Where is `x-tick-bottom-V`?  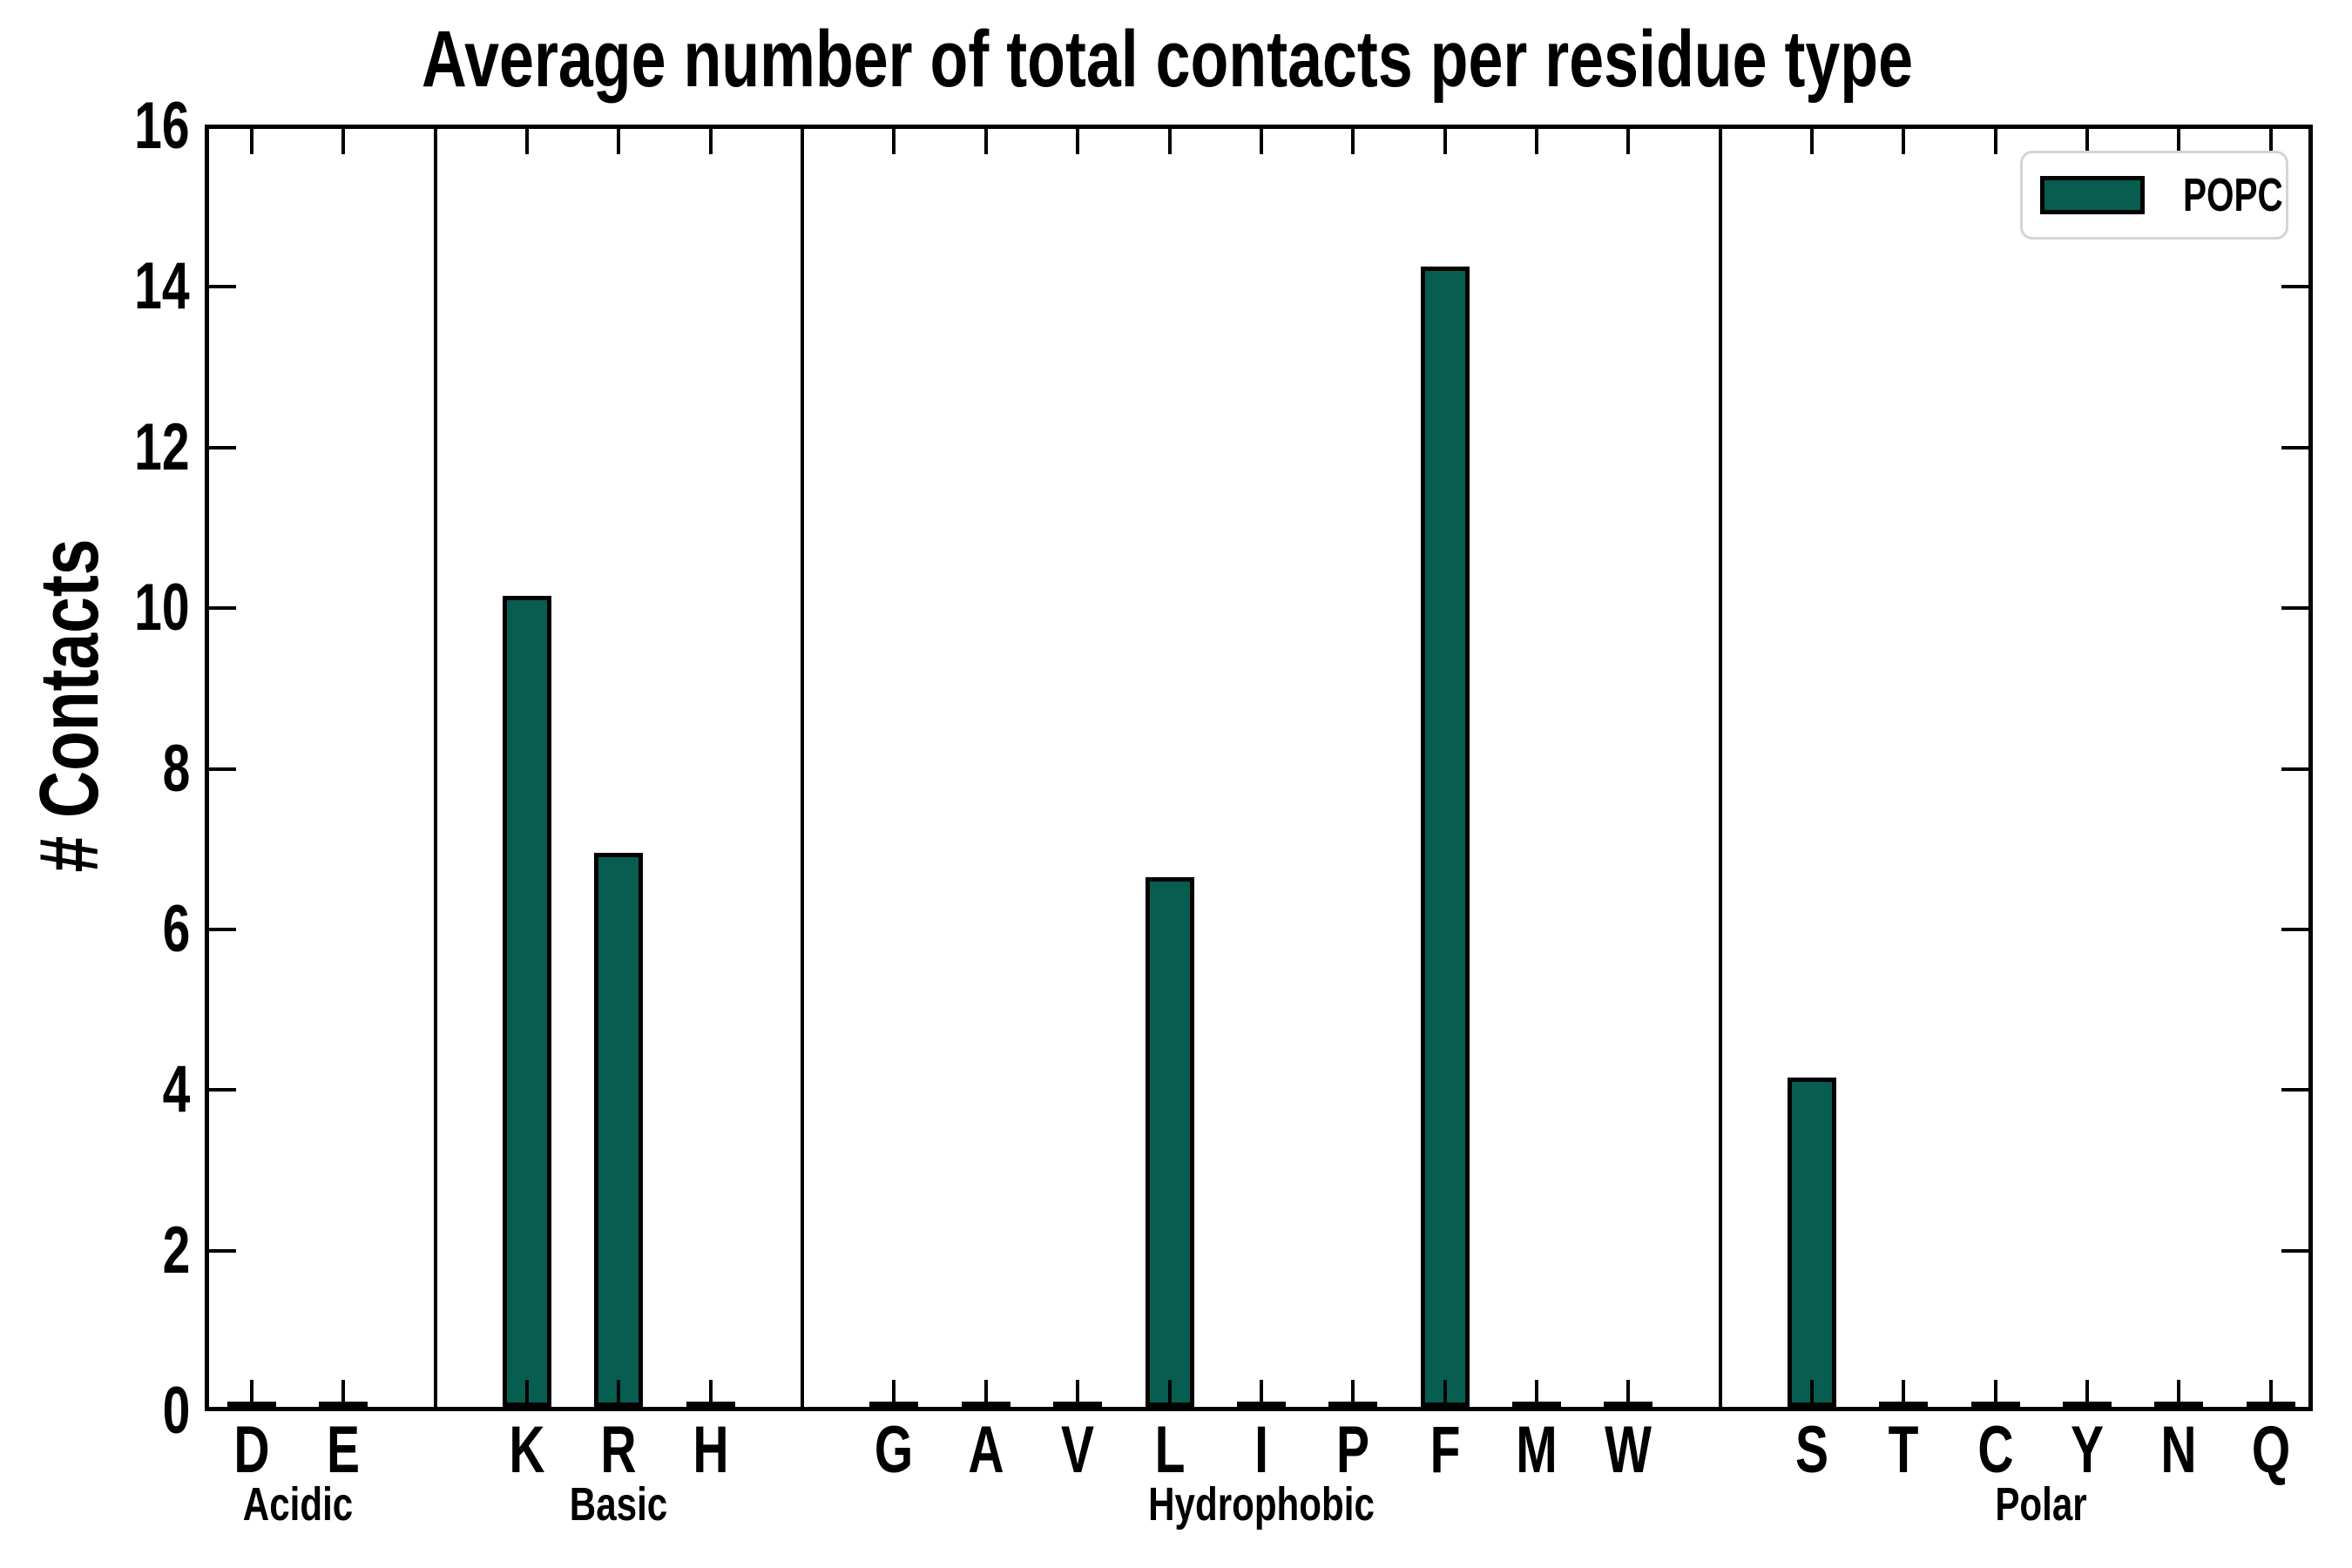 x-tick-bottom-V is located at coordinates (1078, 1393).